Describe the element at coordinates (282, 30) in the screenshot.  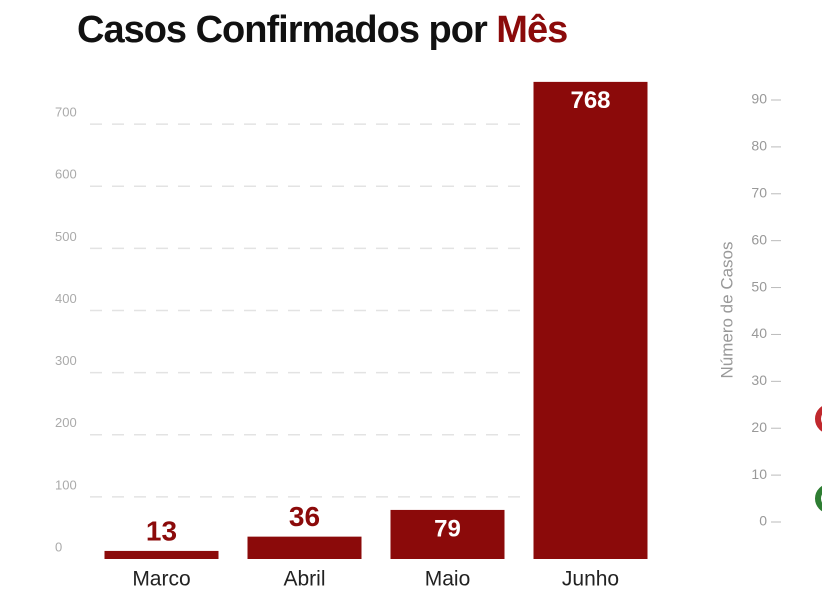
I see `title-text: Casos Confirmados por` at that location.